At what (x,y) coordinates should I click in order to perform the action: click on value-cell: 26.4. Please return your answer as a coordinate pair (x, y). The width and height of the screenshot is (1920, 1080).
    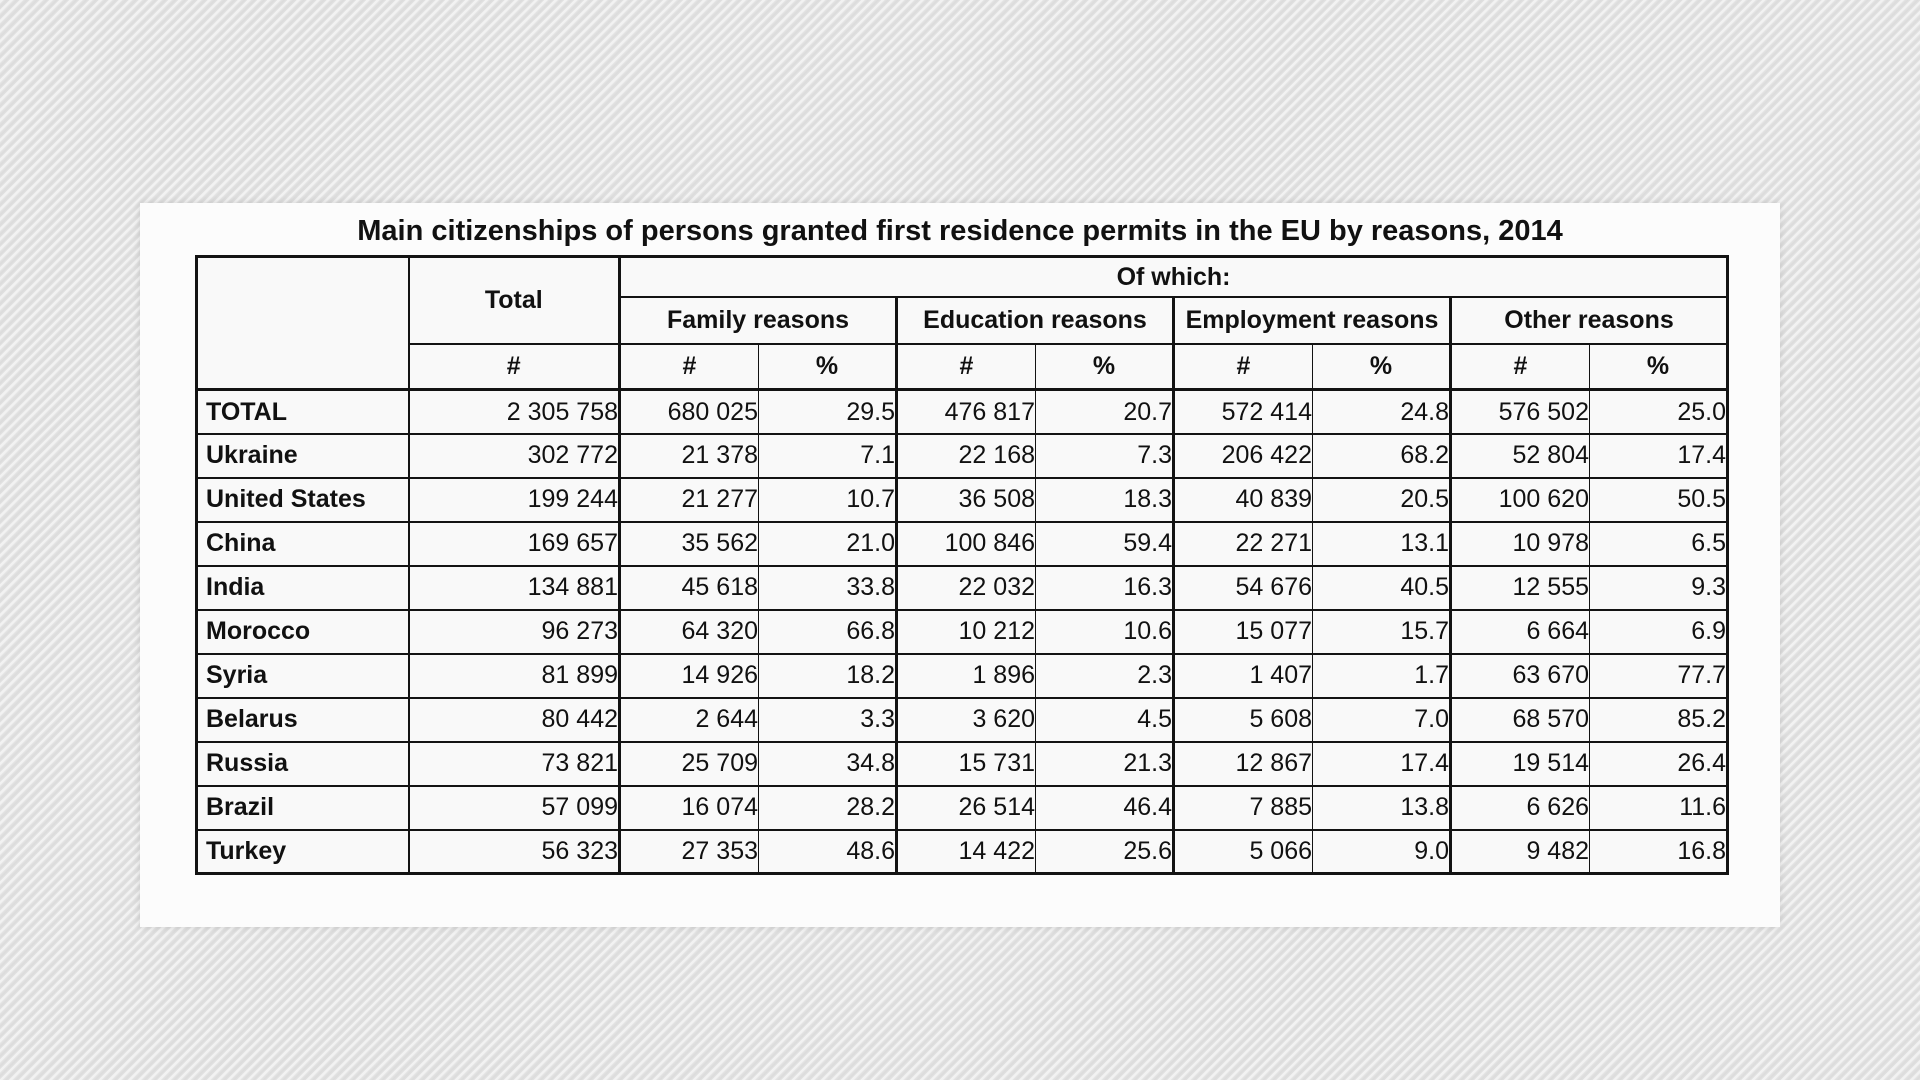
    Looking at the image, I should click on (1659, 763).